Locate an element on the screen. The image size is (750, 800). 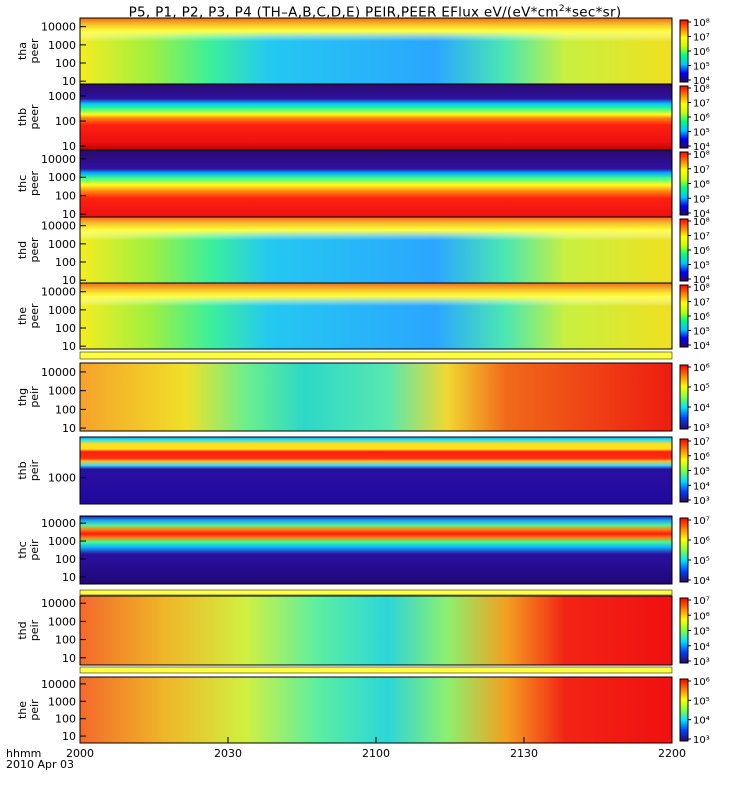
y-label-probe: the is located at coordinates (22, 710).